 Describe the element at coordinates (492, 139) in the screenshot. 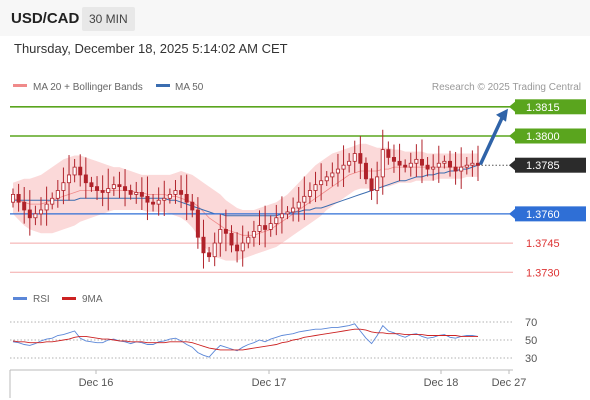

I see `forecast-arrow-shaft` at that location.